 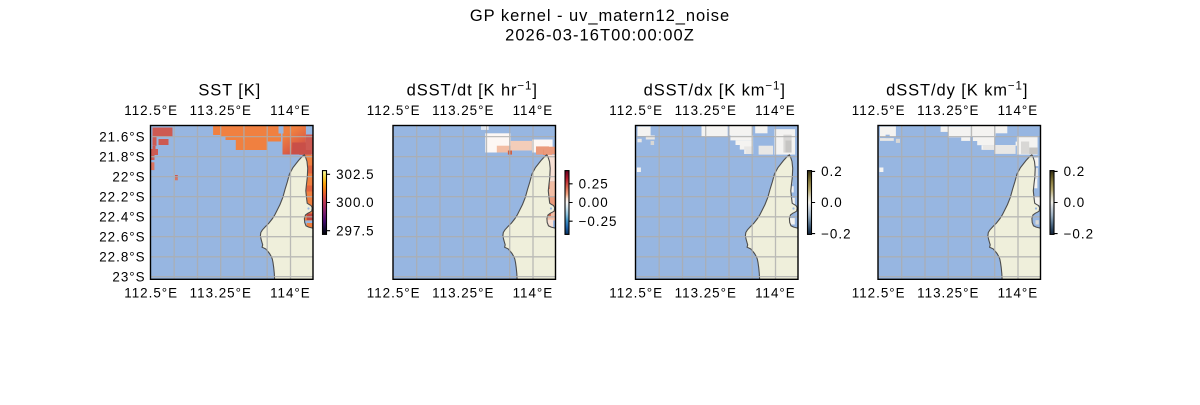 I want to click on svg-text: dSST/dt [K hr−1], so click(x=472, y=89).